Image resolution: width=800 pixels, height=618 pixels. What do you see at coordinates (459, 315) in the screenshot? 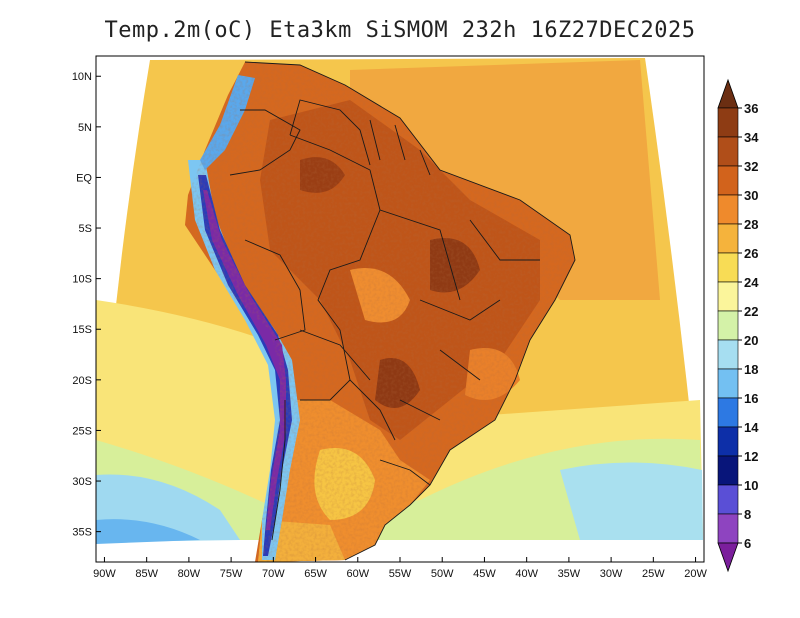
I see `brazil-states` at bounding box center [459, 315].